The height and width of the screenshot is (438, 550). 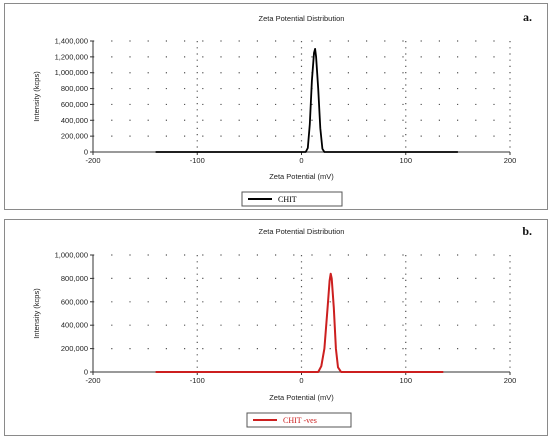 What do you see at coordinates (74, 104) in the screenshot?
I see `chart-a-ytick-label-3: 600,000` at bounding box center [74, 104].